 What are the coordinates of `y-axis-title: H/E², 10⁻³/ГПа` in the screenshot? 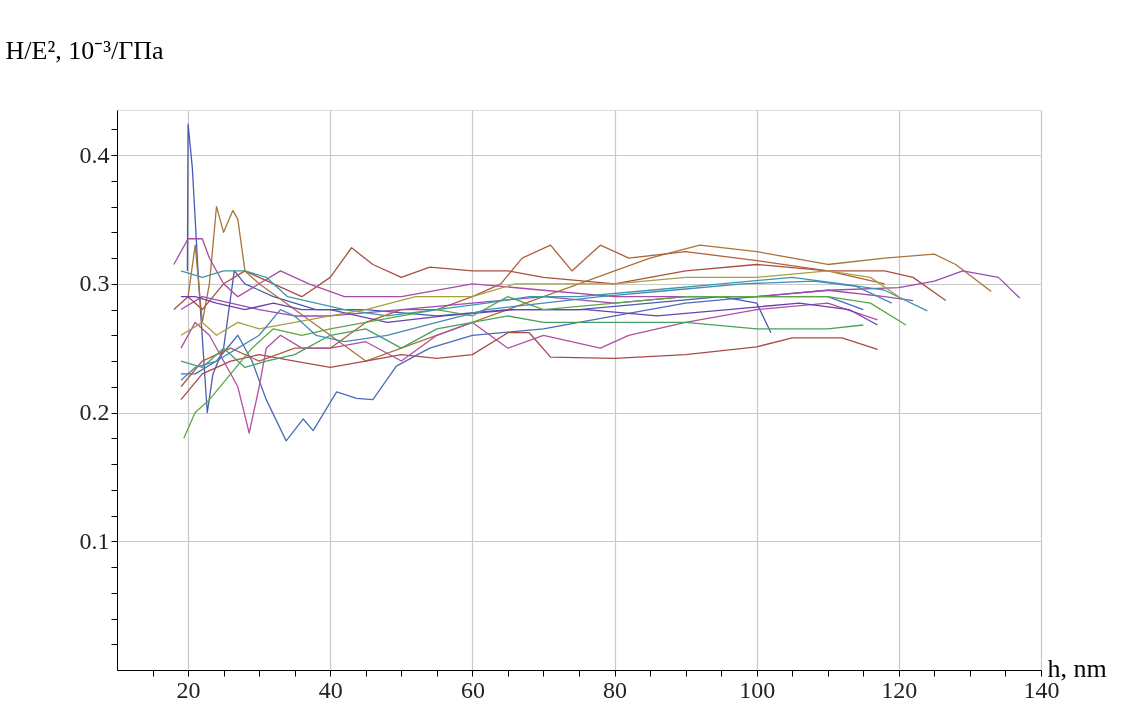 It's located at (84, 50).